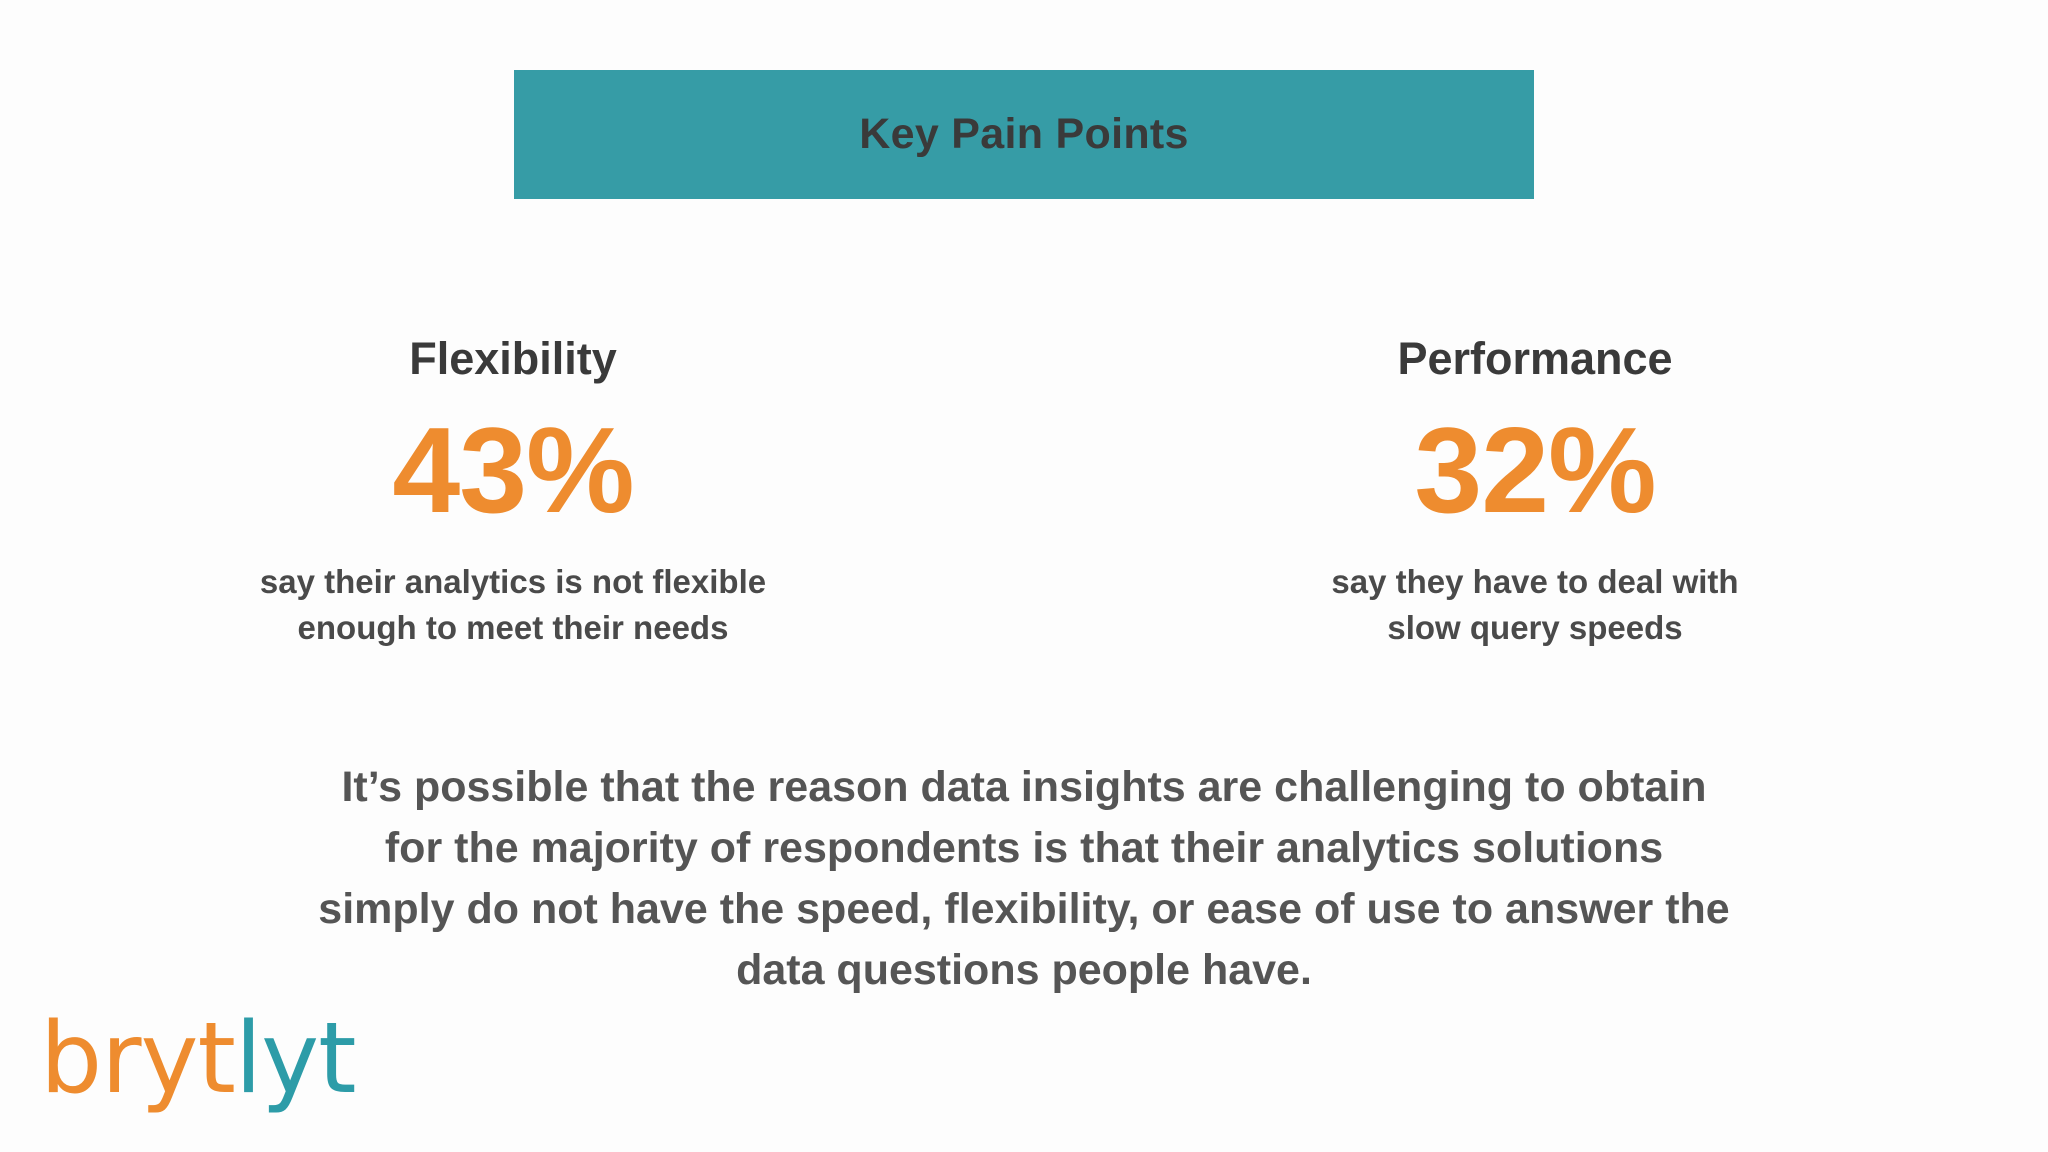 The image size is (2048, 1152). Describe the element at coordinates (1535, 470) in the screenshot. I see `stat-value: 32%` at that location.